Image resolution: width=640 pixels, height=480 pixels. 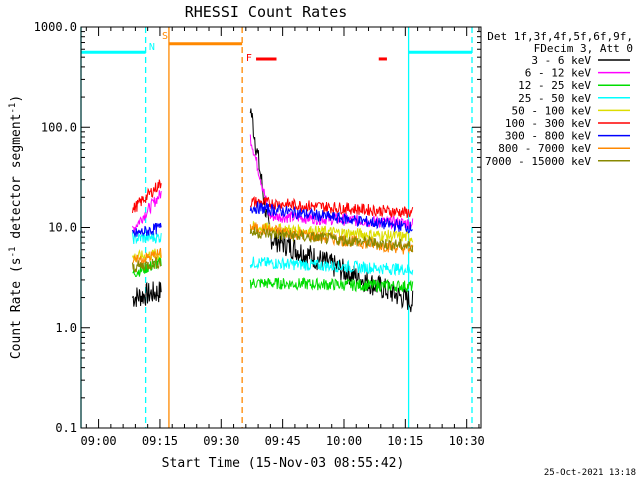 I want to click on x-tick-label: 09:45, so click(x=283, y=441).